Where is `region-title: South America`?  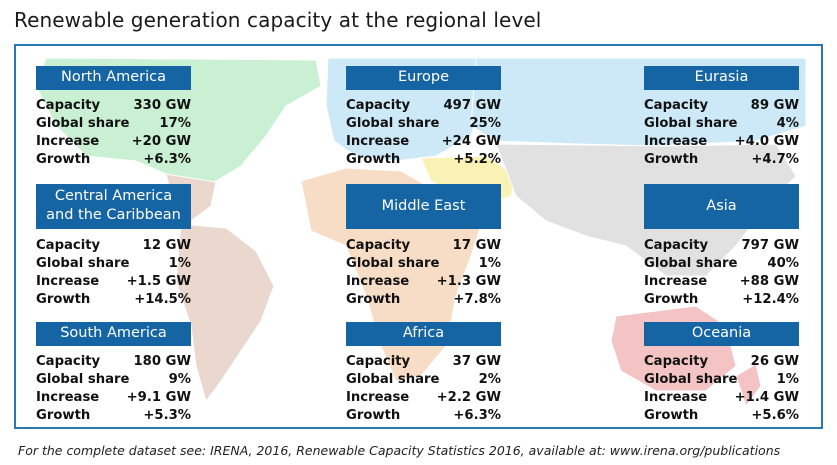
region-title: South America is located at coordinates (113, 334).